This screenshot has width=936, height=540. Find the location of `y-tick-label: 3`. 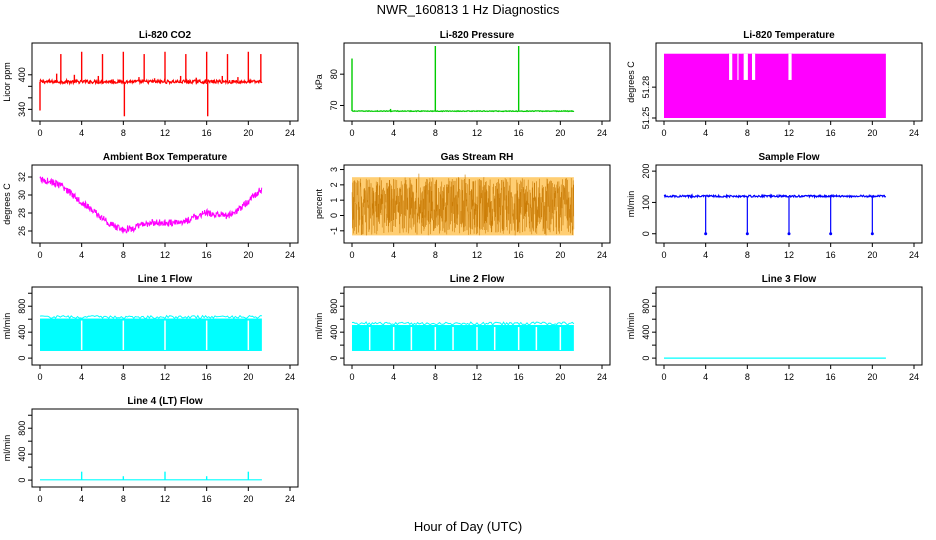

y-tick-label: 3 is located at coordinates (334, 169).